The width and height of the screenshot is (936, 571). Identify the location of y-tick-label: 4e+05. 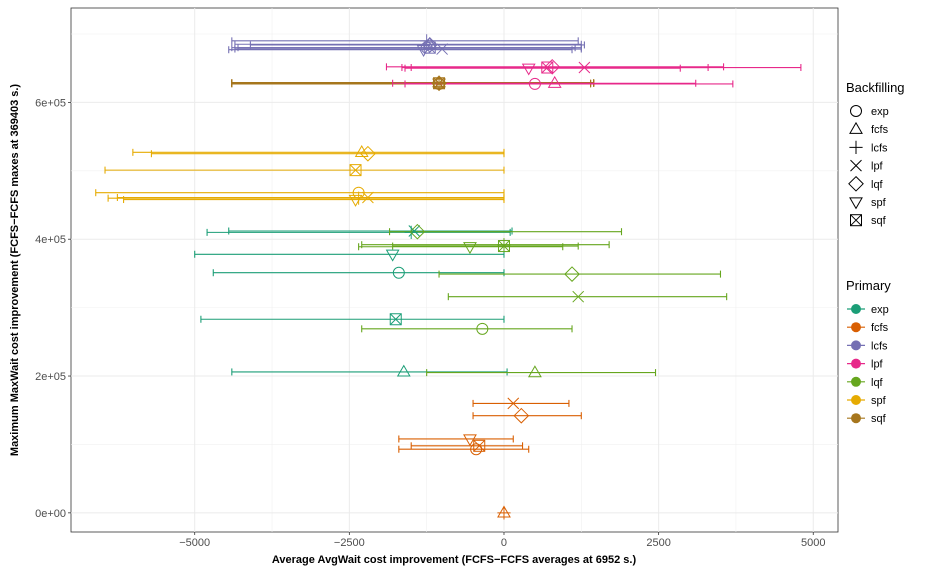
(50, 240).